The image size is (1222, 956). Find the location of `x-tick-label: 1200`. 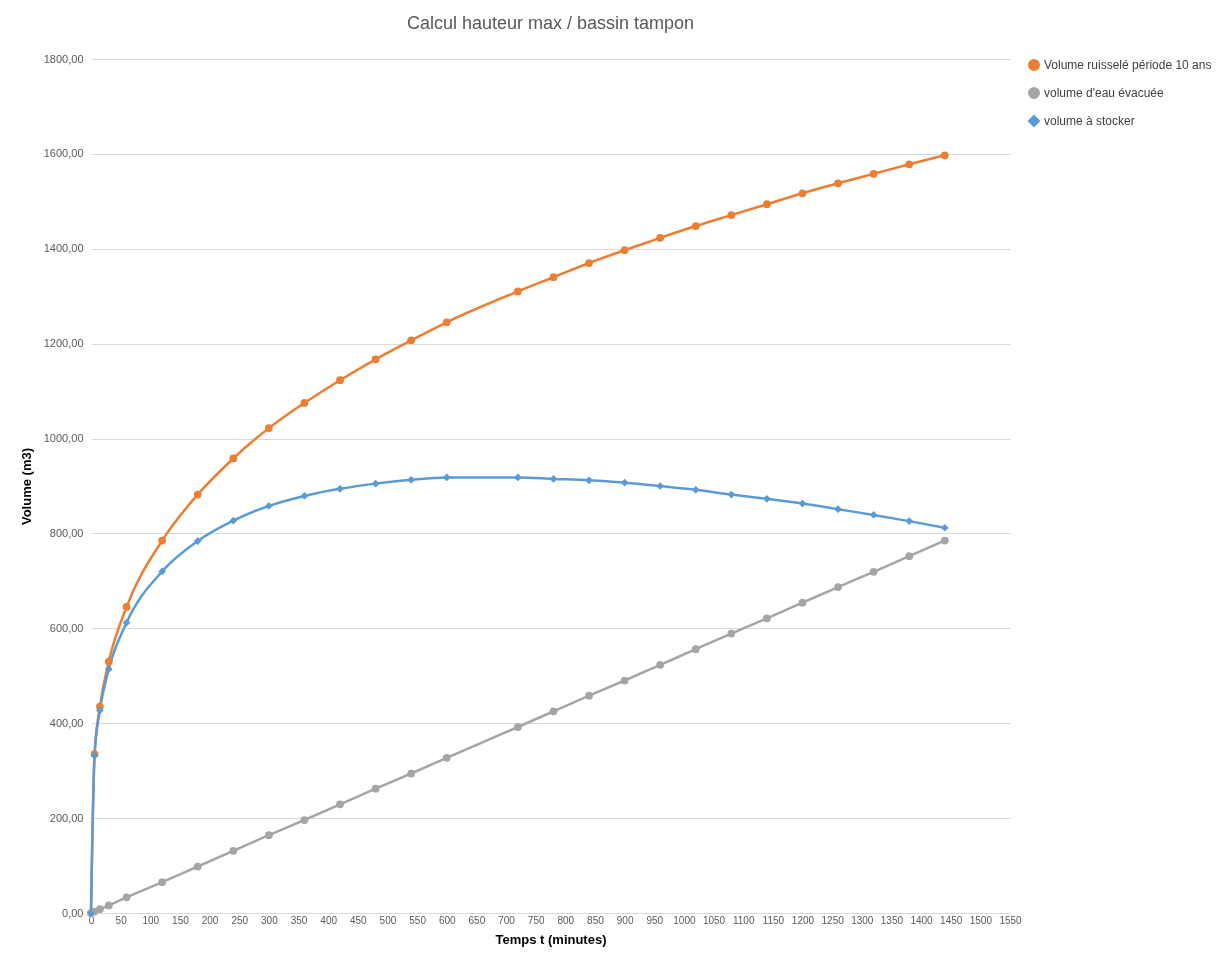

x-tick-label: 1200 is located at coordinates (803, 920).